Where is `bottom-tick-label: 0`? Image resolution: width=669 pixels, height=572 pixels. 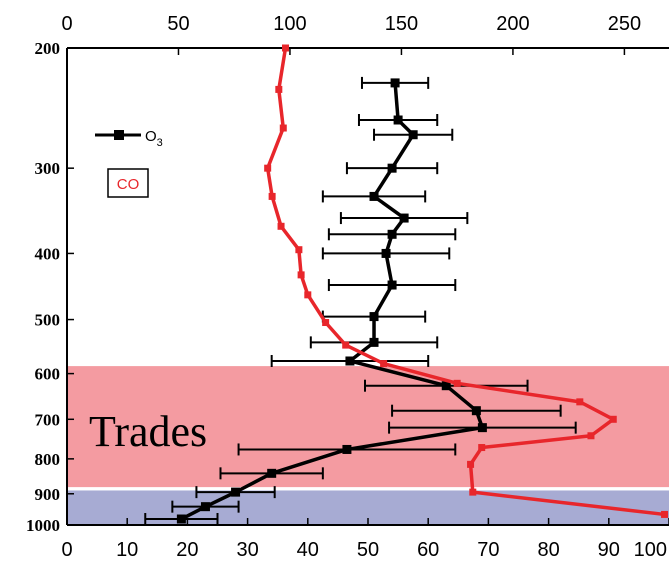 bottom-tick-label: 0 is located at coordinates (66, 550).